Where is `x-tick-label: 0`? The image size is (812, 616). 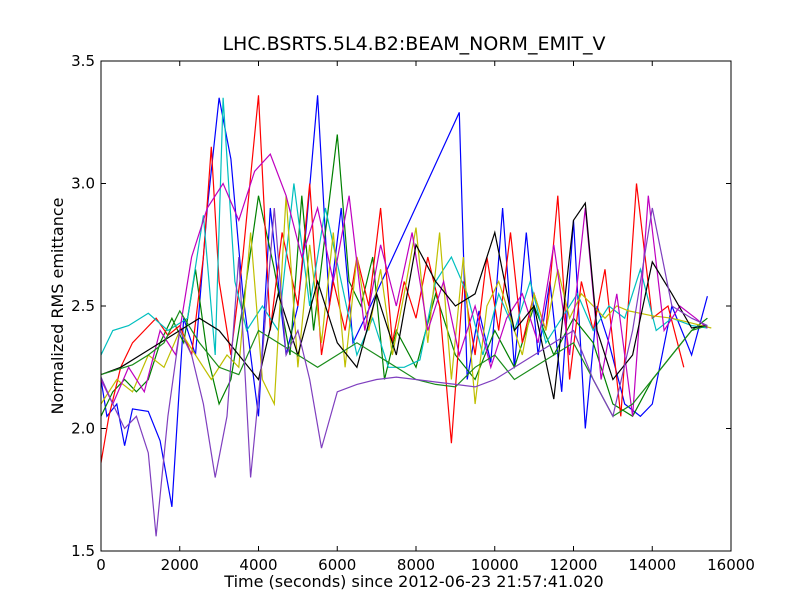 x-tick-label: 0 is located at coordinates (101, 565).